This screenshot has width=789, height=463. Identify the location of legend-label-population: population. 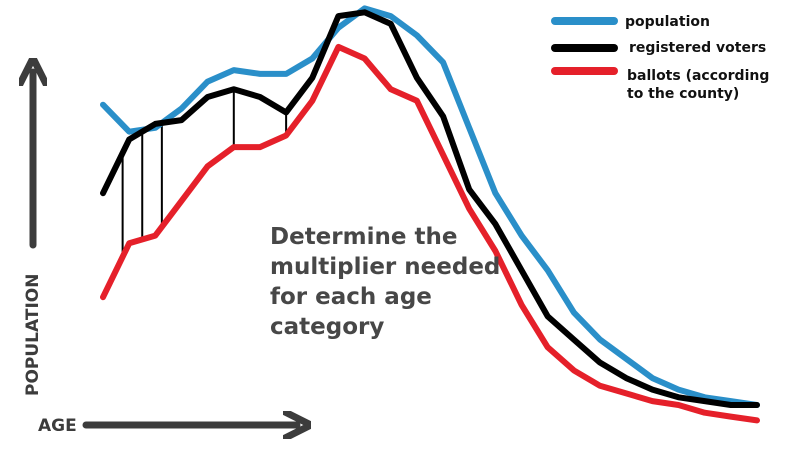
(667, 22).